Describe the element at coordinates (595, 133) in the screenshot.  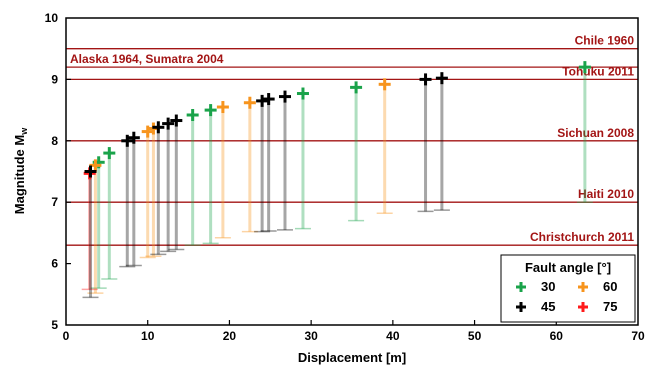
I see `reference-label: Sichuan 2008` at that location.